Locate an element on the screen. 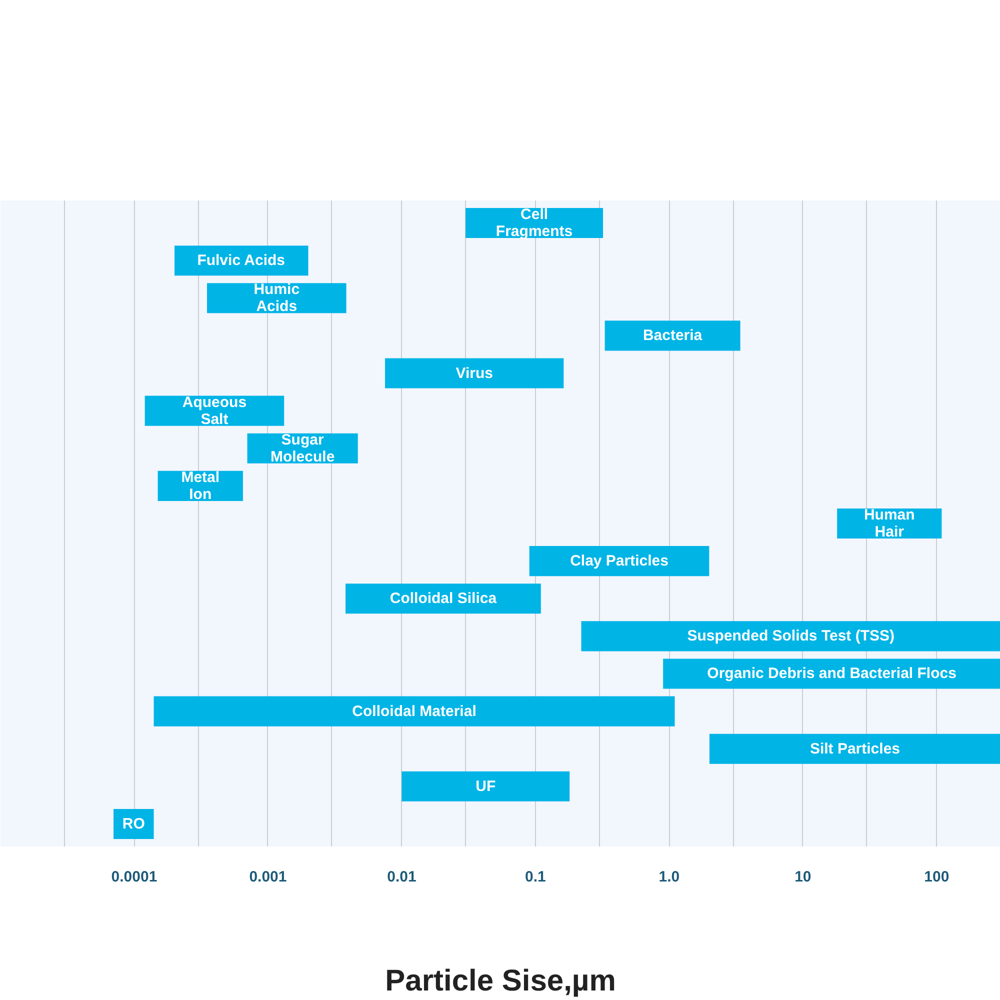 This screenshot has height=1000, width=1000. x-axis-title: Particle Sise,µm is located at coordinates (500, 981).